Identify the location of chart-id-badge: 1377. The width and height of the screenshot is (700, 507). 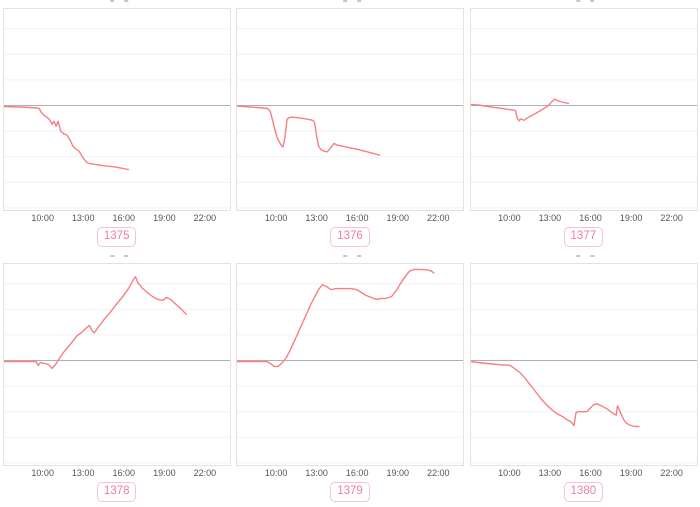
(583, 237).